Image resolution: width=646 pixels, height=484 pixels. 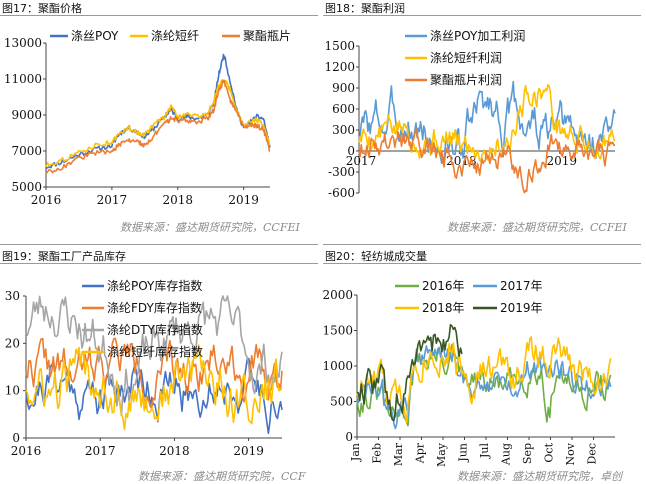 I want to click on y-tick-label: 5000, so click(x=26, y=187).